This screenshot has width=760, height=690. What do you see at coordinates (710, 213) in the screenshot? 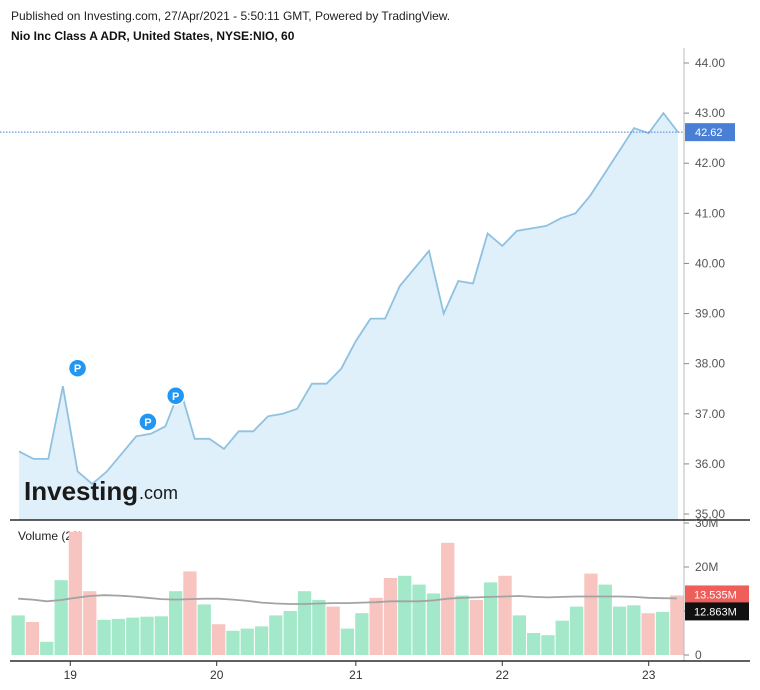
I see `price-tick-label: 41.00` at bounding box center [710, 213].